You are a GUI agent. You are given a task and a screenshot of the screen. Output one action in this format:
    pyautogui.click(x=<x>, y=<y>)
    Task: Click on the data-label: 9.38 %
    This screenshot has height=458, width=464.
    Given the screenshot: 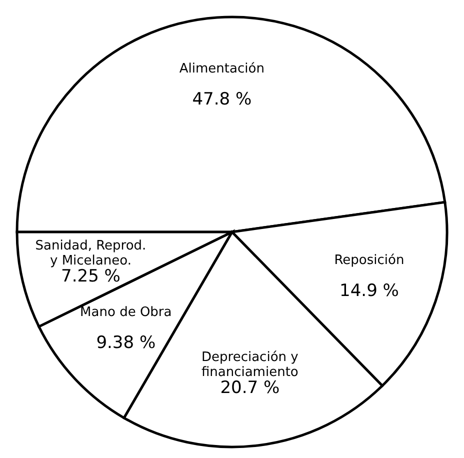 What is the action you would take?
    pyautogui.click(x=126, y=342)
    